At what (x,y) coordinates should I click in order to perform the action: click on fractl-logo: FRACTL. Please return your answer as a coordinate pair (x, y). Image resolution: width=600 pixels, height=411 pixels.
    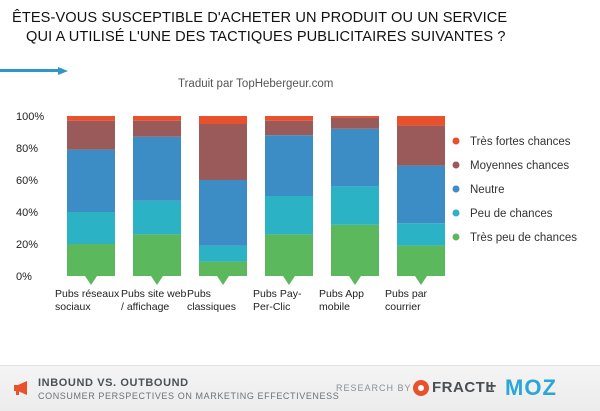
    Looking at the image, I should click on (463, 387).